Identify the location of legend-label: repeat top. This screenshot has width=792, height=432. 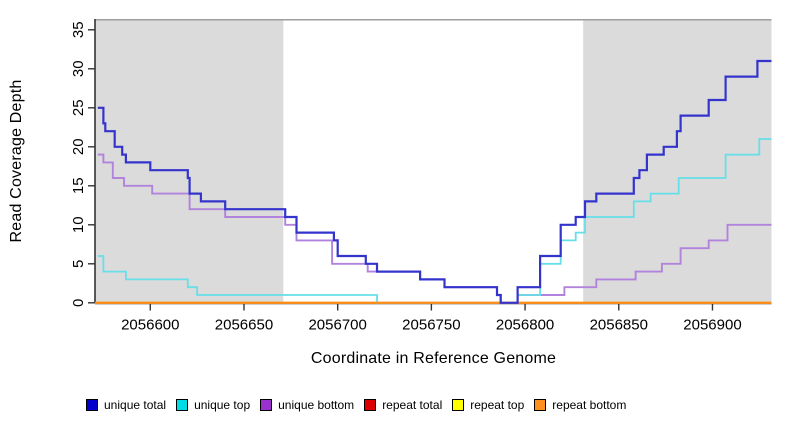
(497, 405).